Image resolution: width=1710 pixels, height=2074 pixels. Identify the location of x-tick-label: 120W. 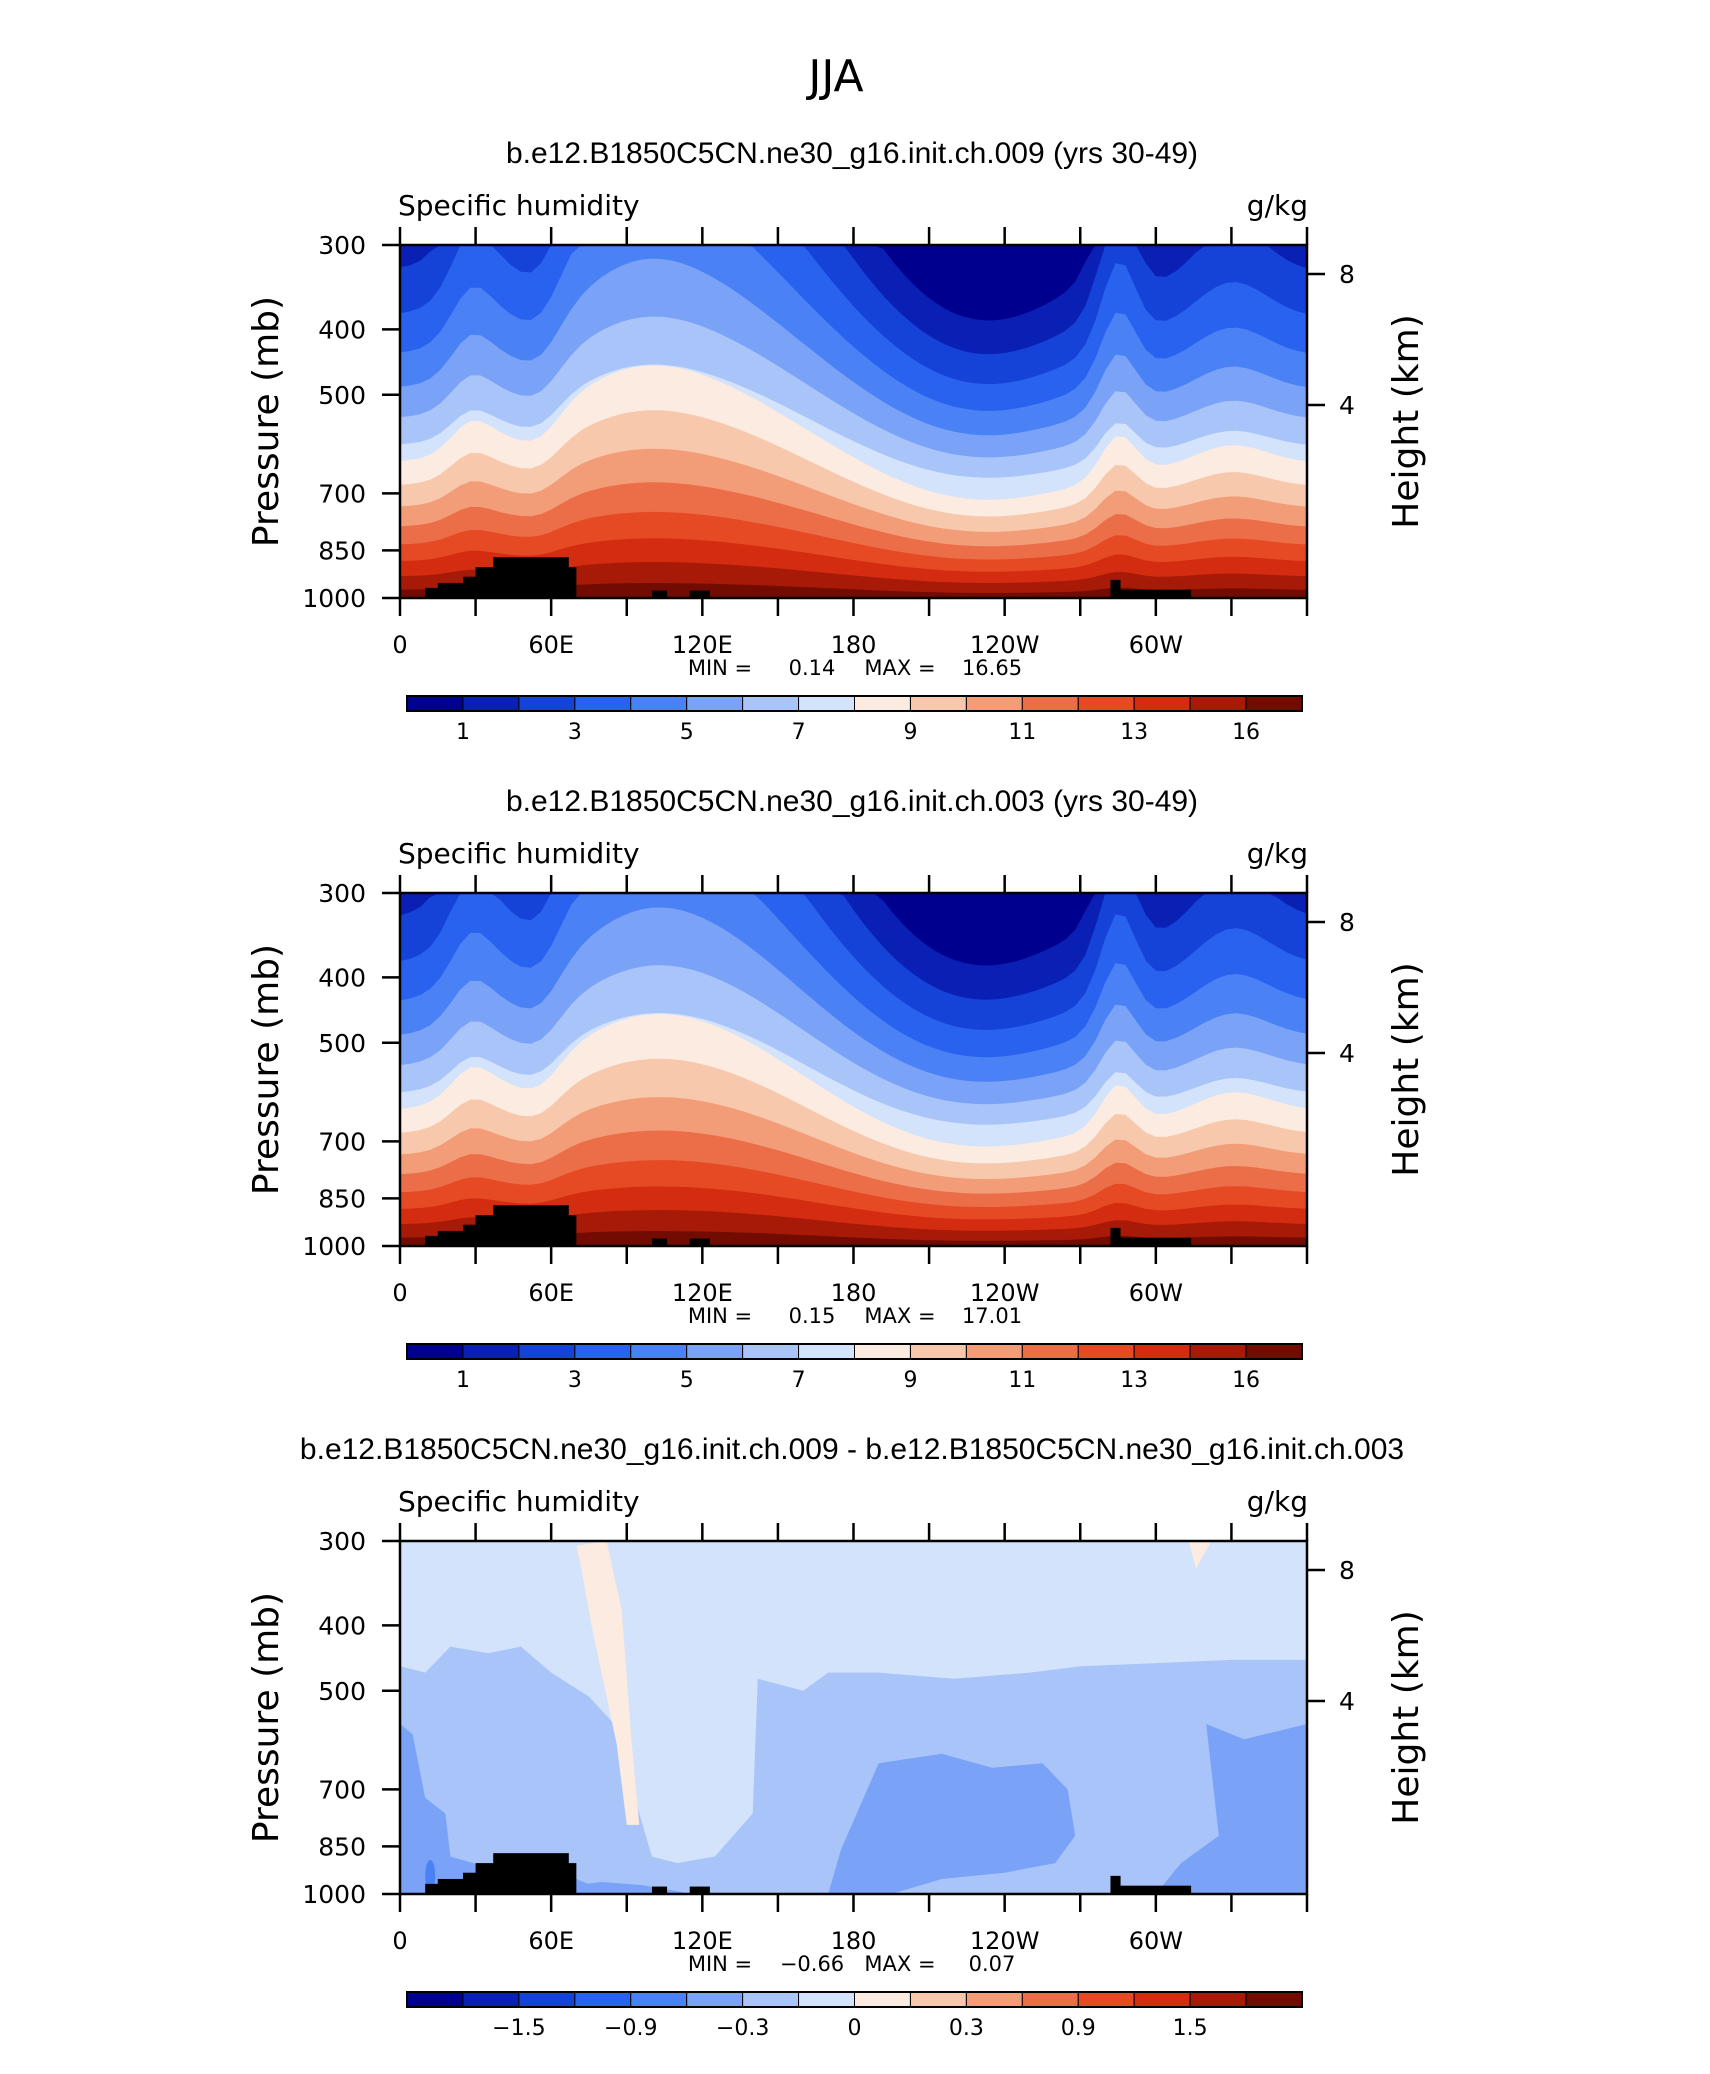
(1005, 1941).